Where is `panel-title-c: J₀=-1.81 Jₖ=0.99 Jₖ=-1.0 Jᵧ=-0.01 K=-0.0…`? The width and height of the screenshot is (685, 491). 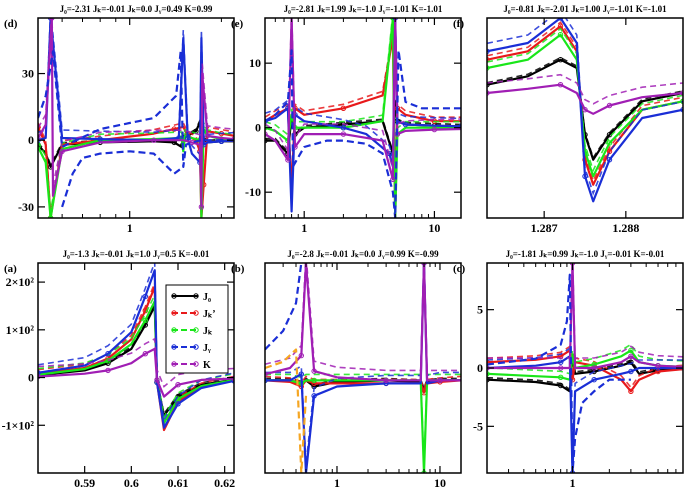 panel-title-c: J₀=-1.81 Jₖ=0.99 Jₖ=-1.0 Jᵧ=-0.01 K=-0.0… is located at coordinates (585, 254).